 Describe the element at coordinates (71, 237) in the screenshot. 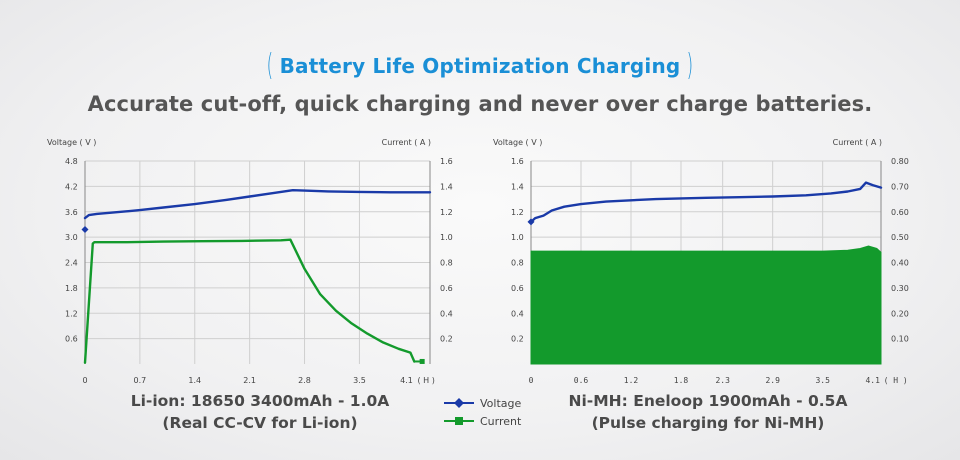

I see `li-ion-y-tick-label: 3.0` at that location.